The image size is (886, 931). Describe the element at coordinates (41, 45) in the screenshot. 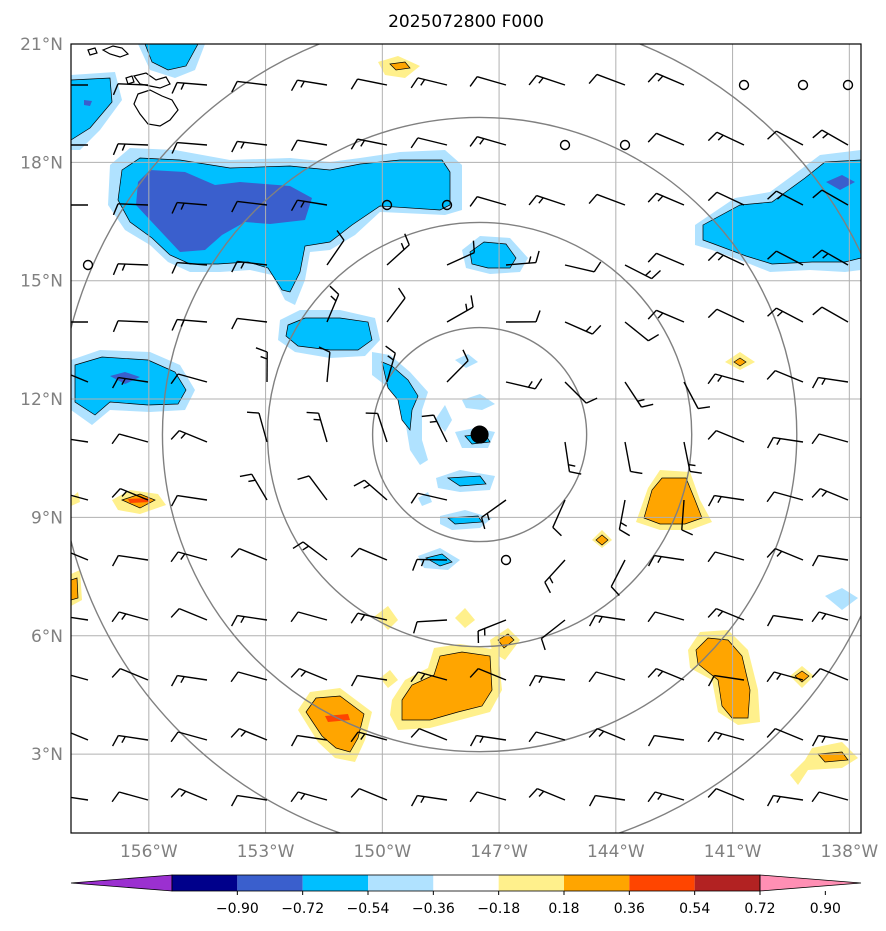

I see `lat-label-0: 21°N` at that location.